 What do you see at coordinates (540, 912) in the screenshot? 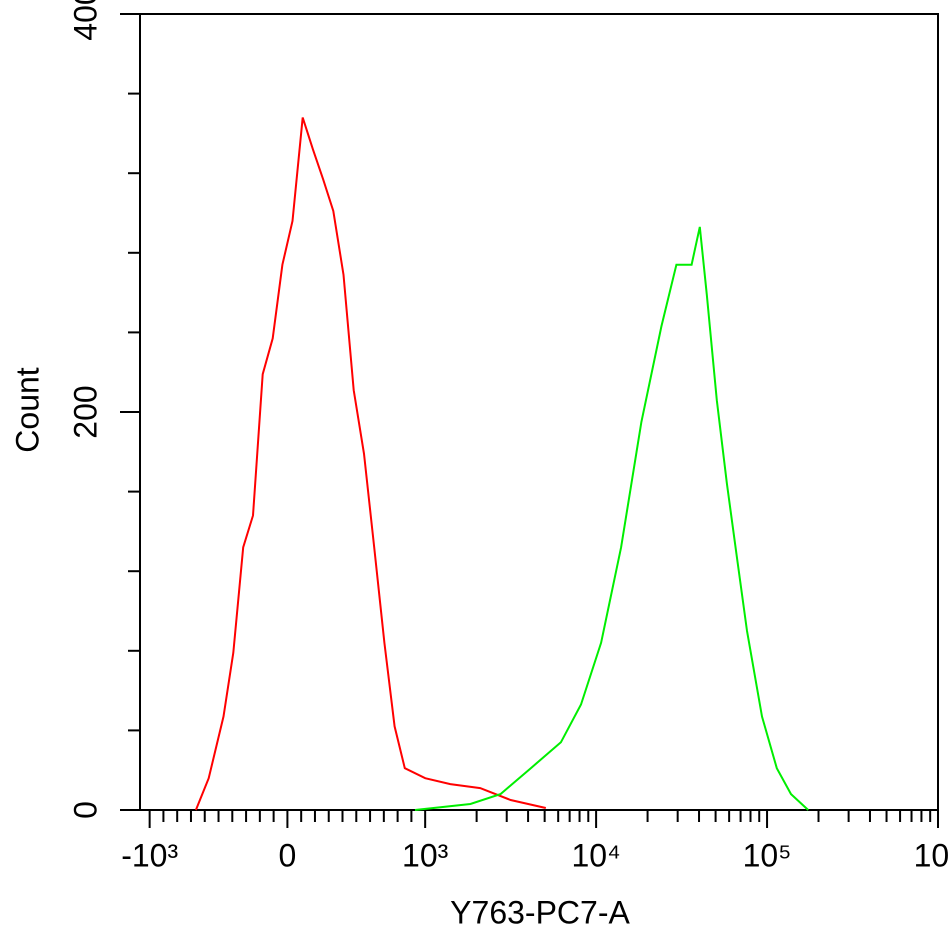
I see `x-axis-label: Y763-PC7-A` at bounding box center [540, 912].